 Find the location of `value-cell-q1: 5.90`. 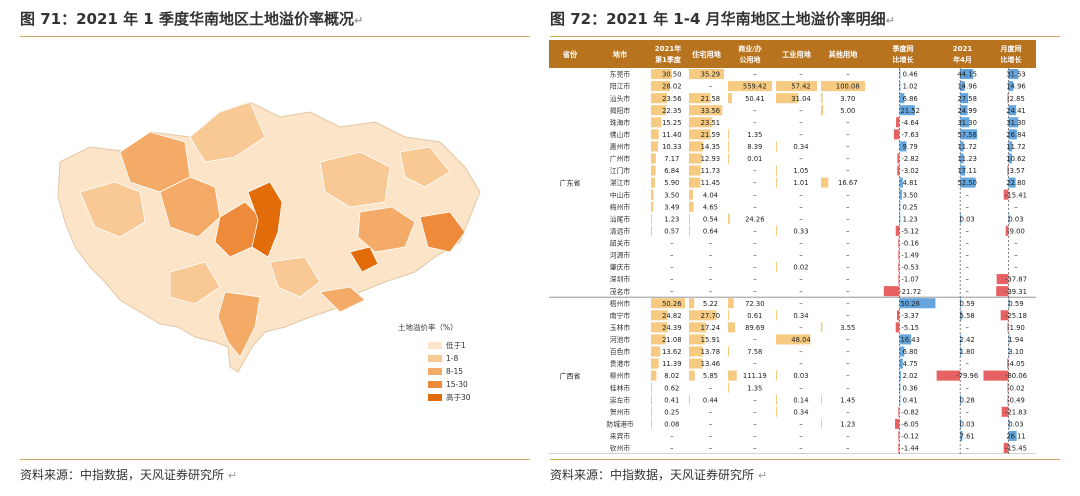

value-cell-q1: 5.90 is located at coordinates (671, 183).